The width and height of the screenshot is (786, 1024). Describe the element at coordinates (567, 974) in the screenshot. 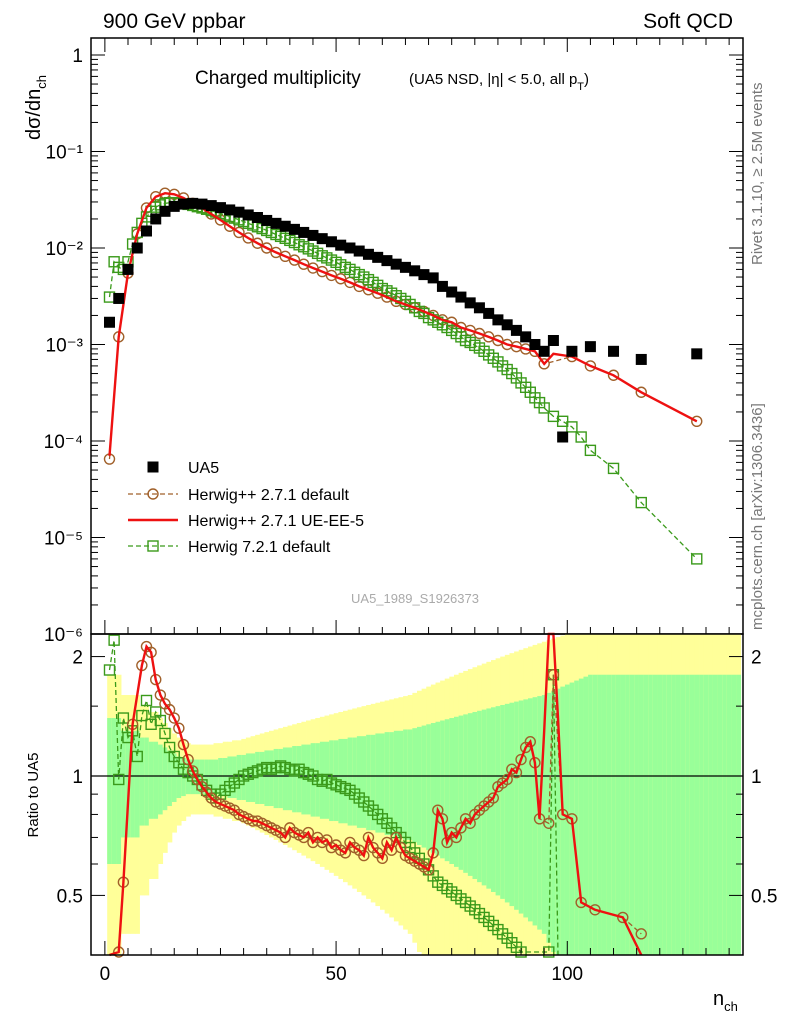

I see `ratio-x-tick-label: 100` at that location.